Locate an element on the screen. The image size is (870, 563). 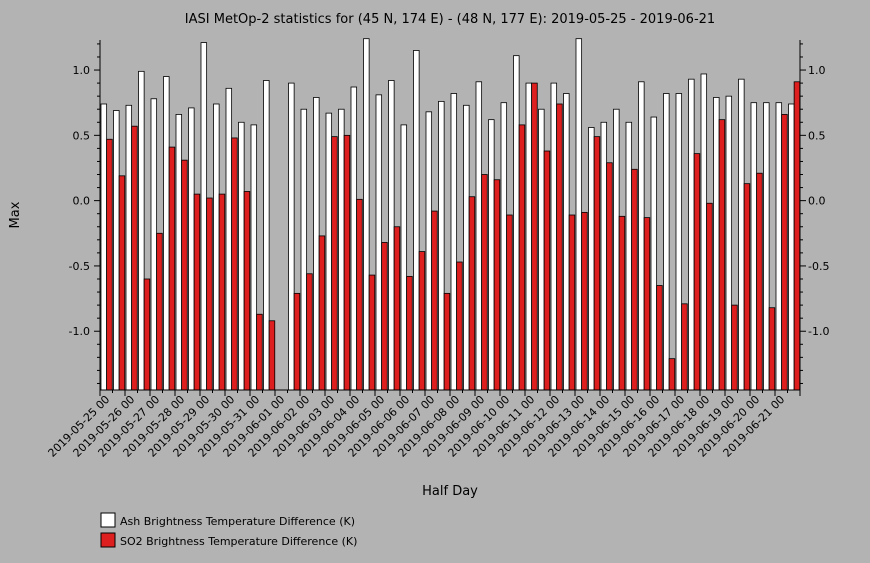
y-tick-label-right: 0.0 is located at coordinates (817, 201).